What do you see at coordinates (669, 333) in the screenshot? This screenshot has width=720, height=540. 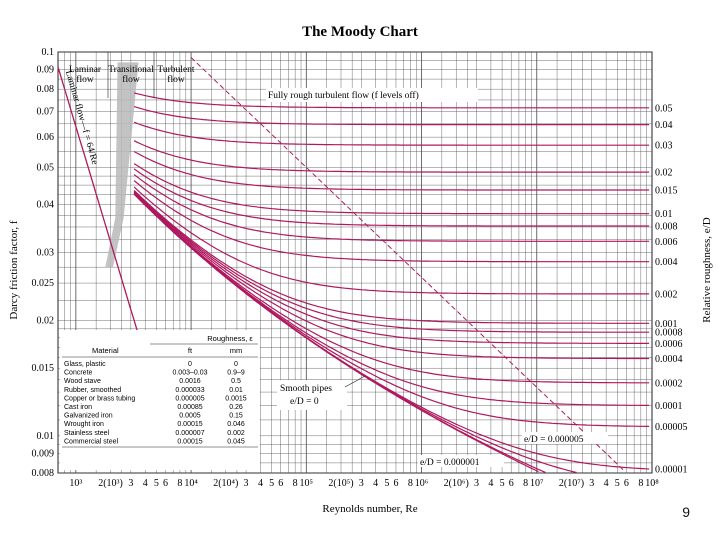 I see `roughness-label: 0.0008` at bounding box center [669, 333].